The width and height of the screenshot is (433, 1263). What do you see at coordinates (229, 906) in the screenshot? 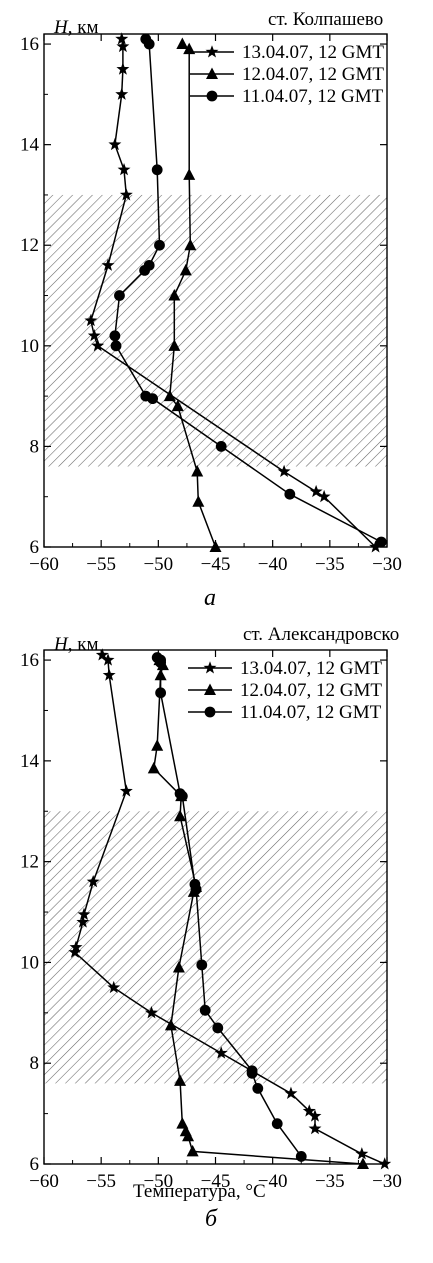
I see `series-line-circle` at bounding box center [229, 906].